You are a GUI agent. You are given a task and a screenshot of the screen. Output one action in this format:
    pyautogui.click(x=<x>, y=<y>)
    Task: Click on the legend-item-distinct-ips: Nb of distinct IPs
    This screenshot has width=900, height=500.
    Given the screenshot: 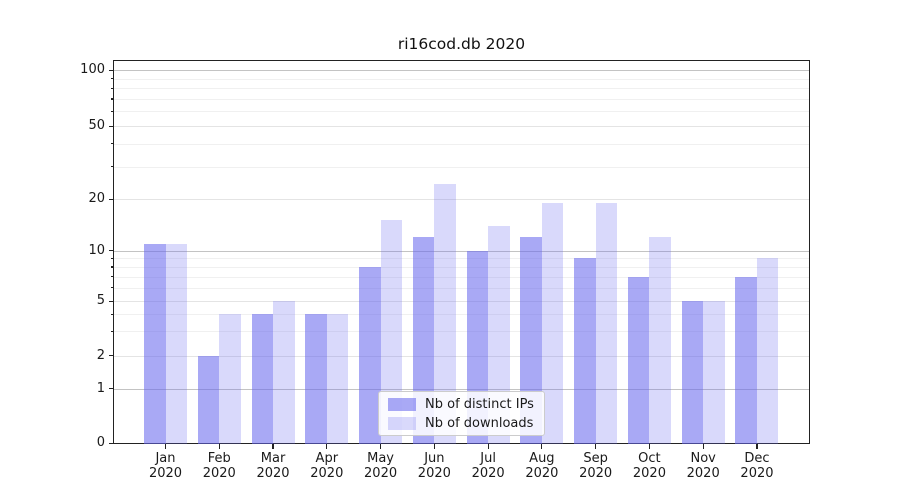 What is the action you would take?
    pyautogui.click(x=461, y=404)
    